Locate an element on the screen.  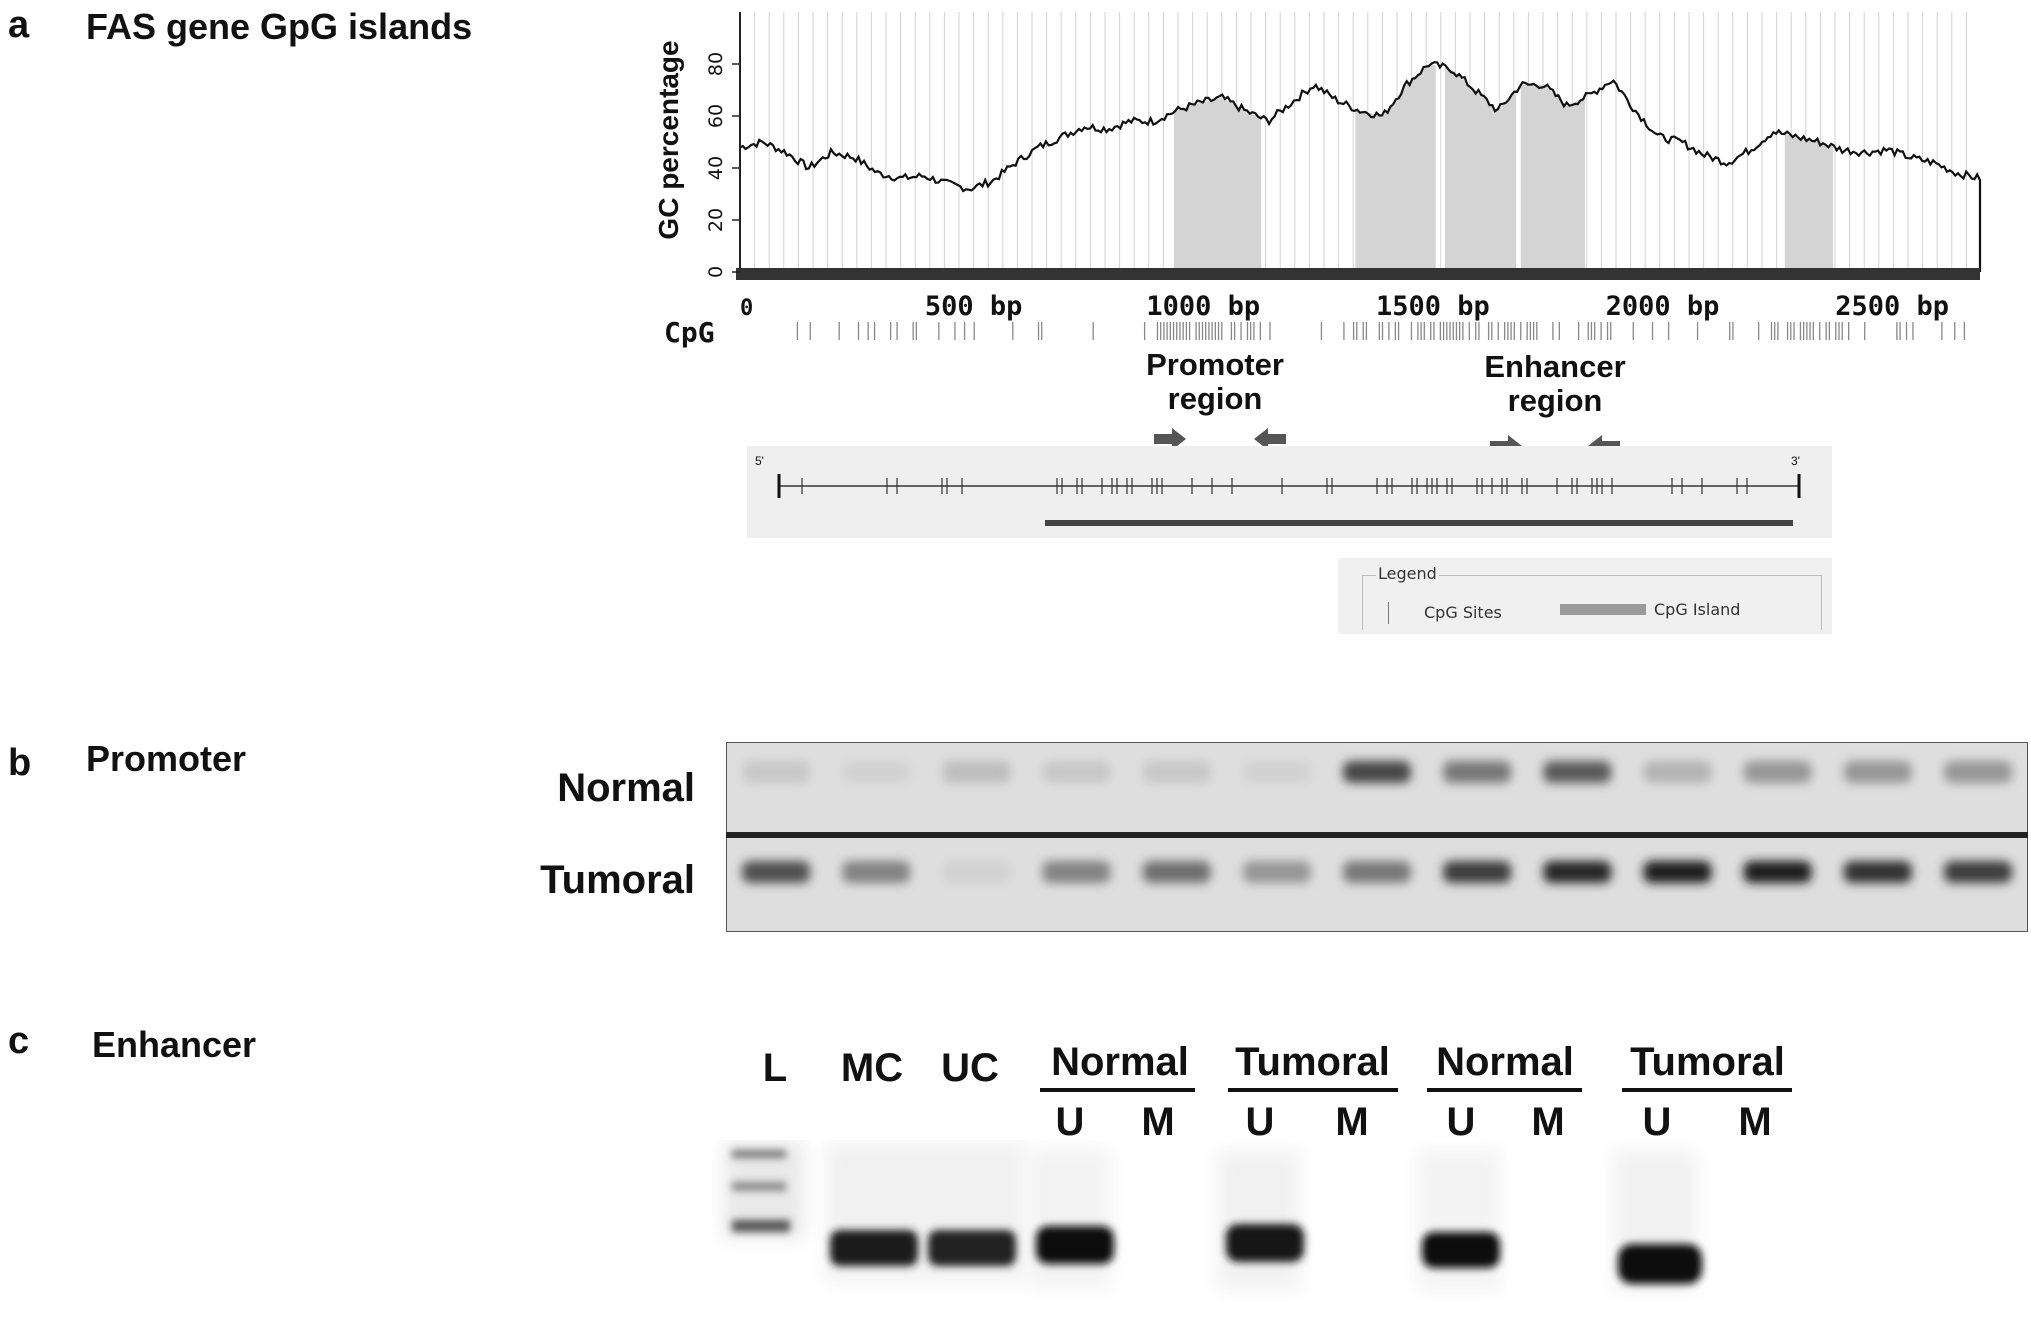
lane-u-2: U is located at coordinates (1260, 1122).